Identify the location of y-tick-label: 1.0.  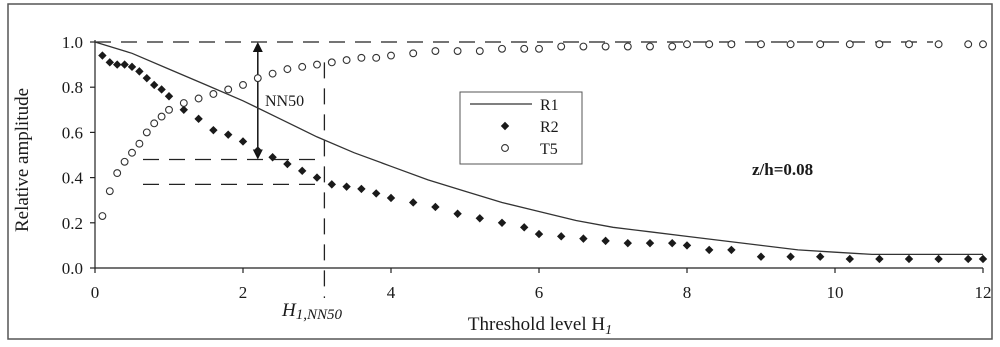
(72, 42).